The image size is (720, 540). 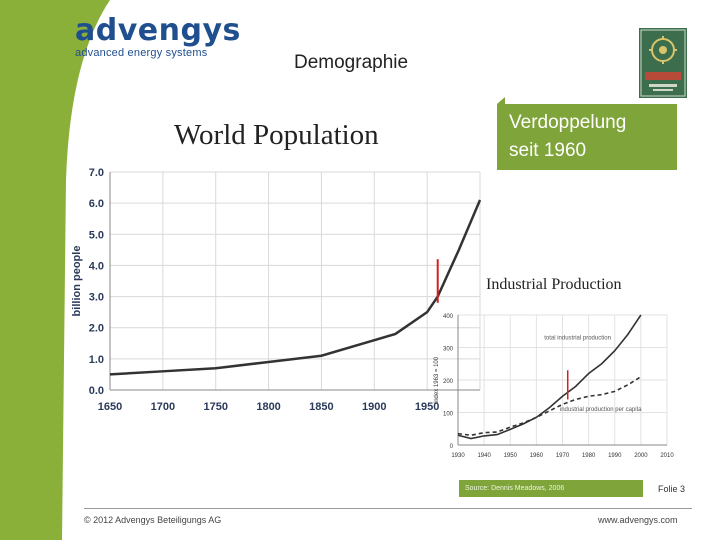 I want to click on ip-x-tick-label: 2000, so click(x=641, y=456).